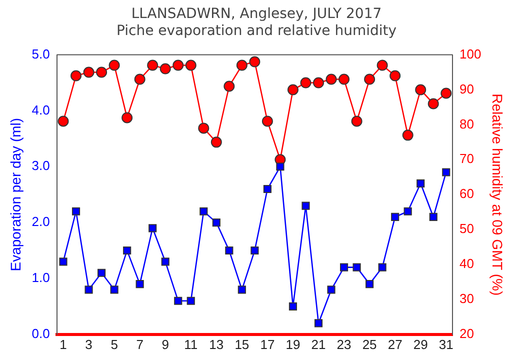  I want to click on y-tick-label: 3.0, so click(41, 166).